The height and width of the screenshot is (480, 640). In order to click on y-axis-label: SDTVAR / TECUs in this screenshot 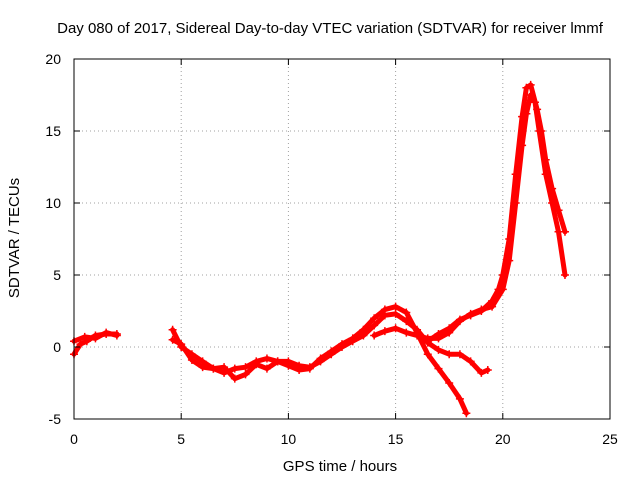, I will do `click(14, 238)`.